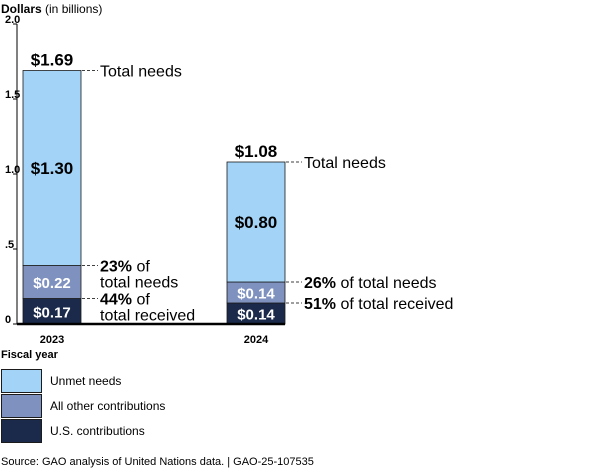 The image size is (600, 475). I want to click on bar-label-unmet-2023: $1.30, so click(52, 168).